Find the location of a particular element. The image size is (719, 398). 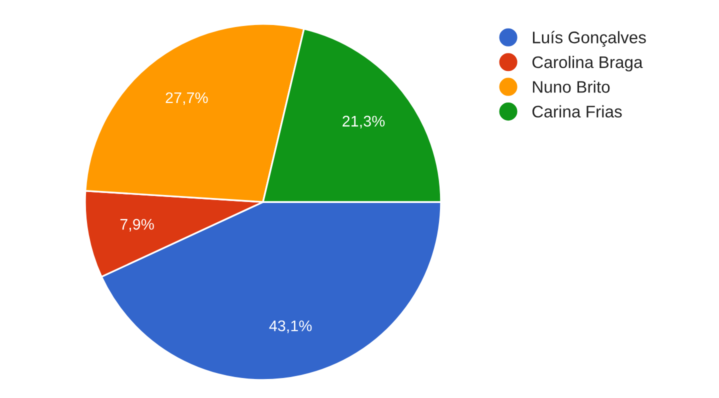

legend-label: Luís Gonçalves is located at coordinates (589, 38).